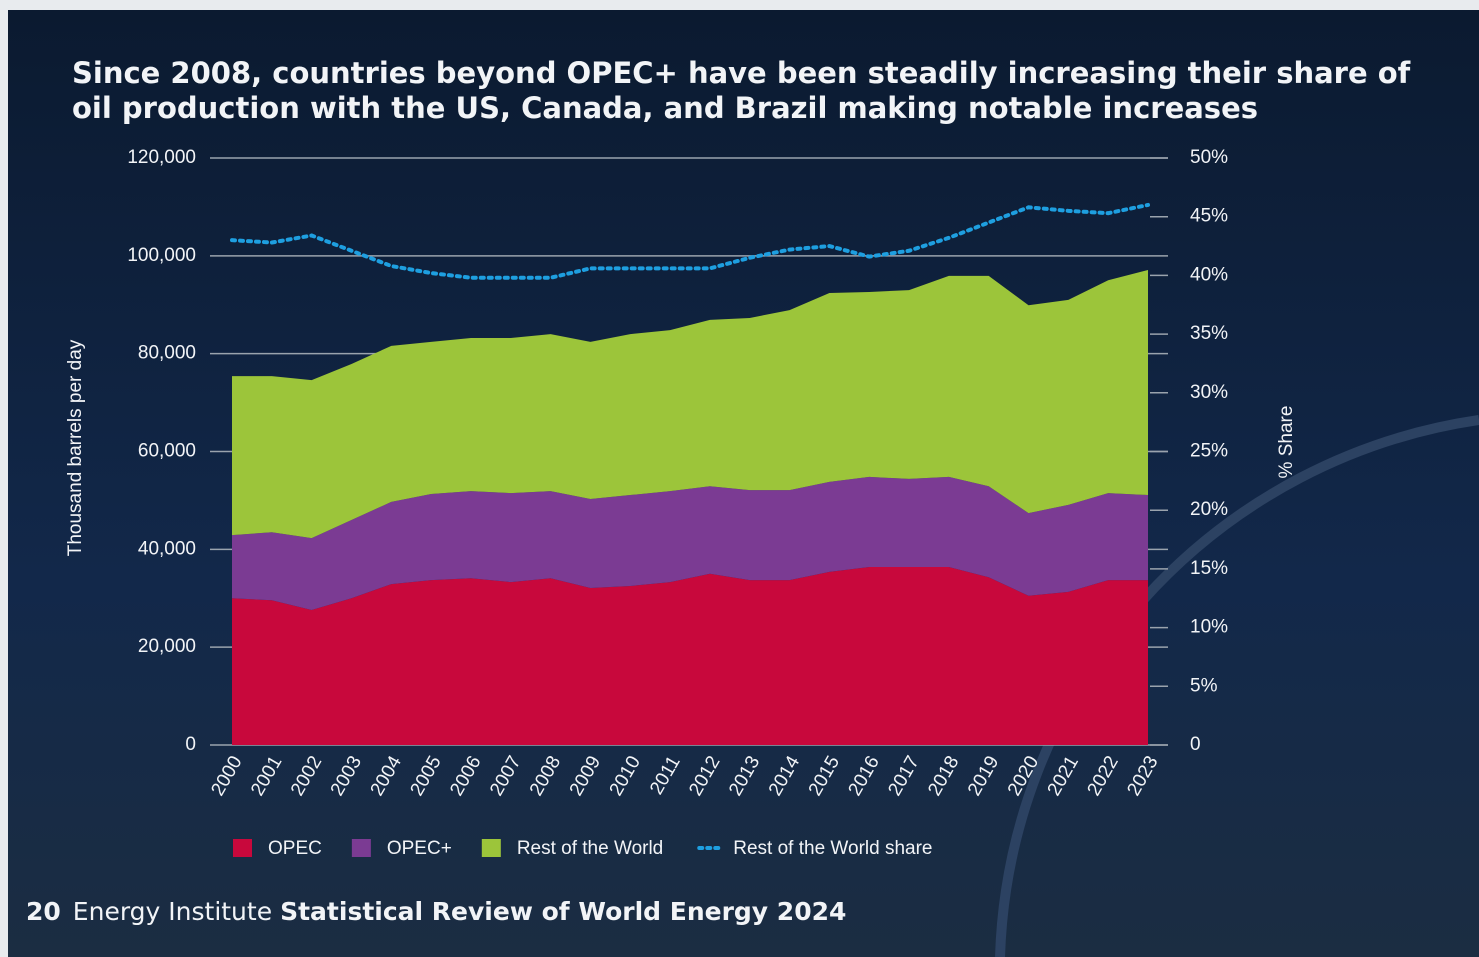 Image resolution: width=1479 pixels, height=957 pixels. Describe the element at coordinates (1209, 509) in the screenshot. I see `y2-tick-label: 20%` at that location.